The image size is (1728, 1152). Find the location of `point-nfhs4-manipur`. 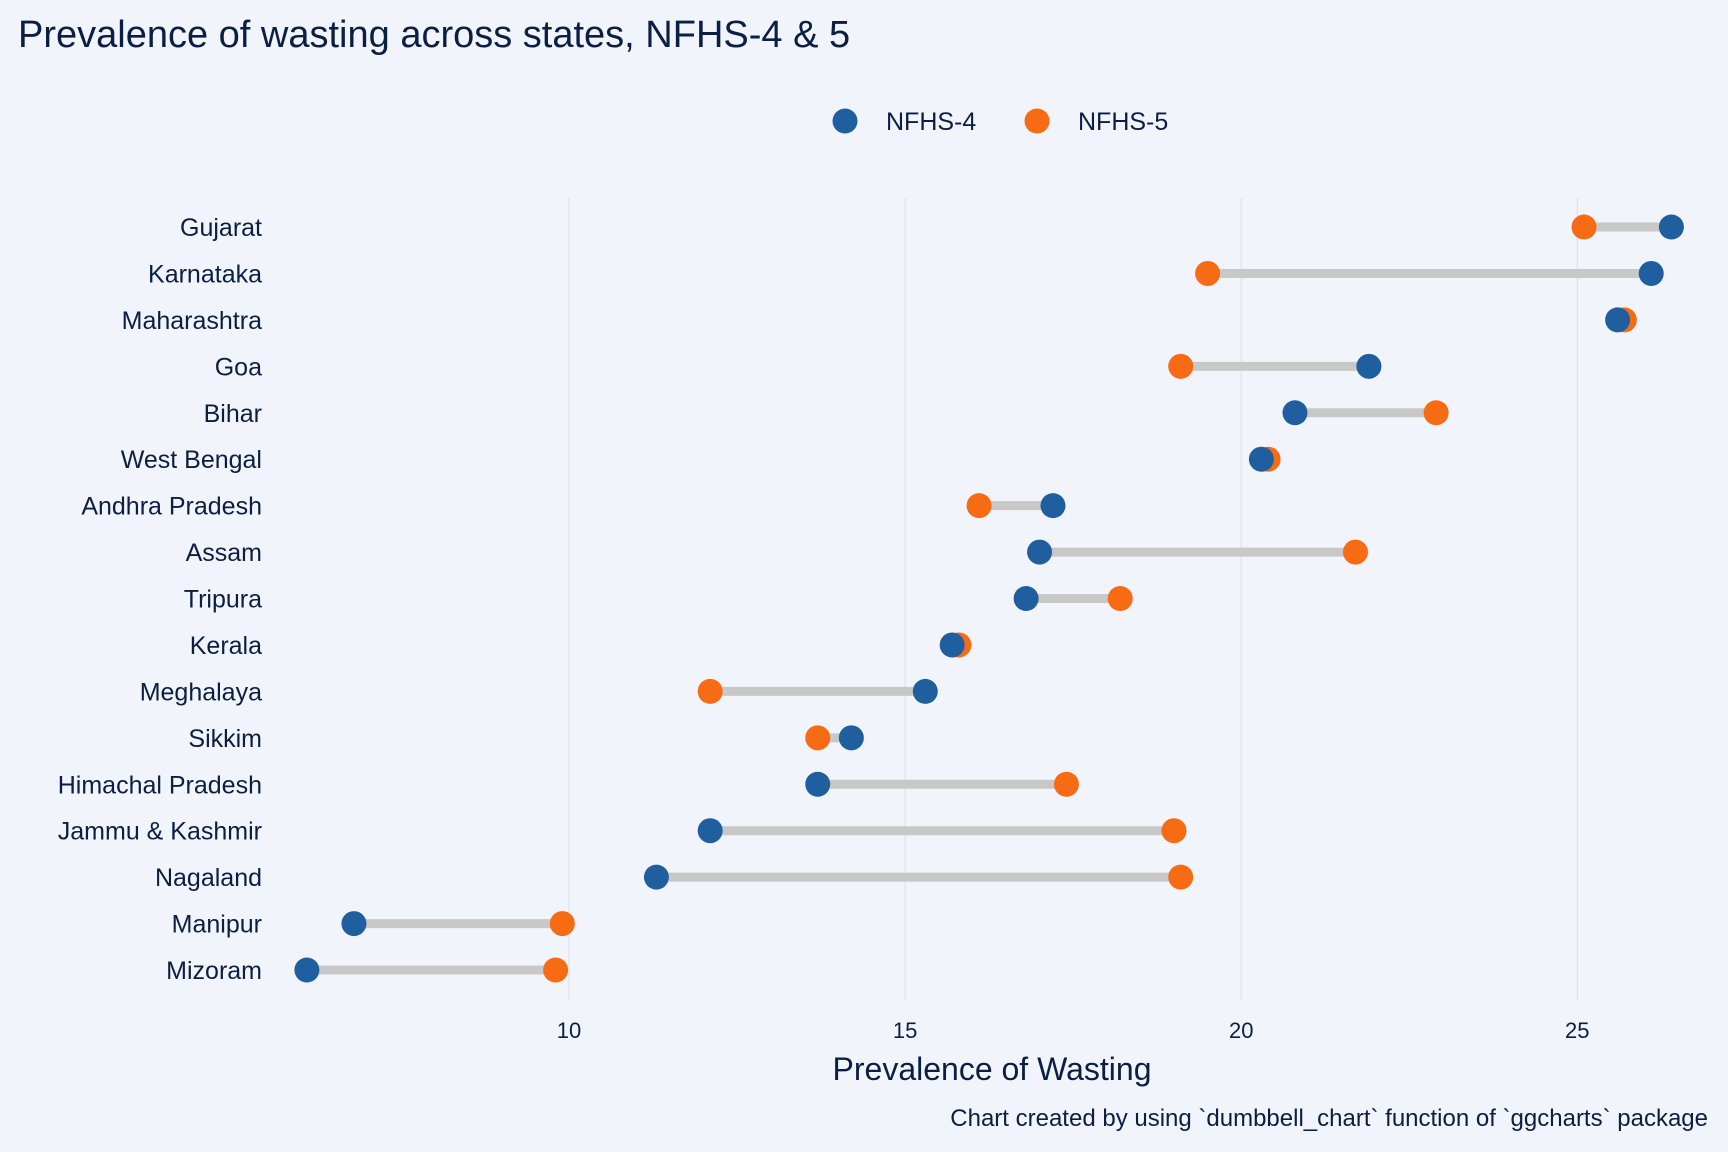

point-nfhs4-manipur is located at coordinates (354, 924).